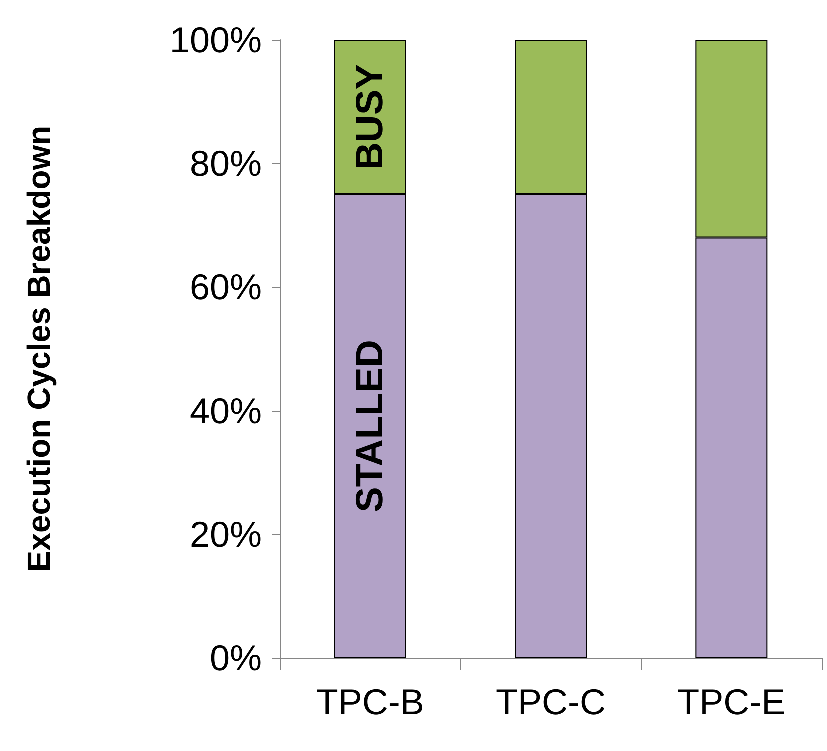  Describe the element at coordinates (39, 349) in the screenshot. I see `y-axis-title: Execution Cycles Breakdown` at that location.